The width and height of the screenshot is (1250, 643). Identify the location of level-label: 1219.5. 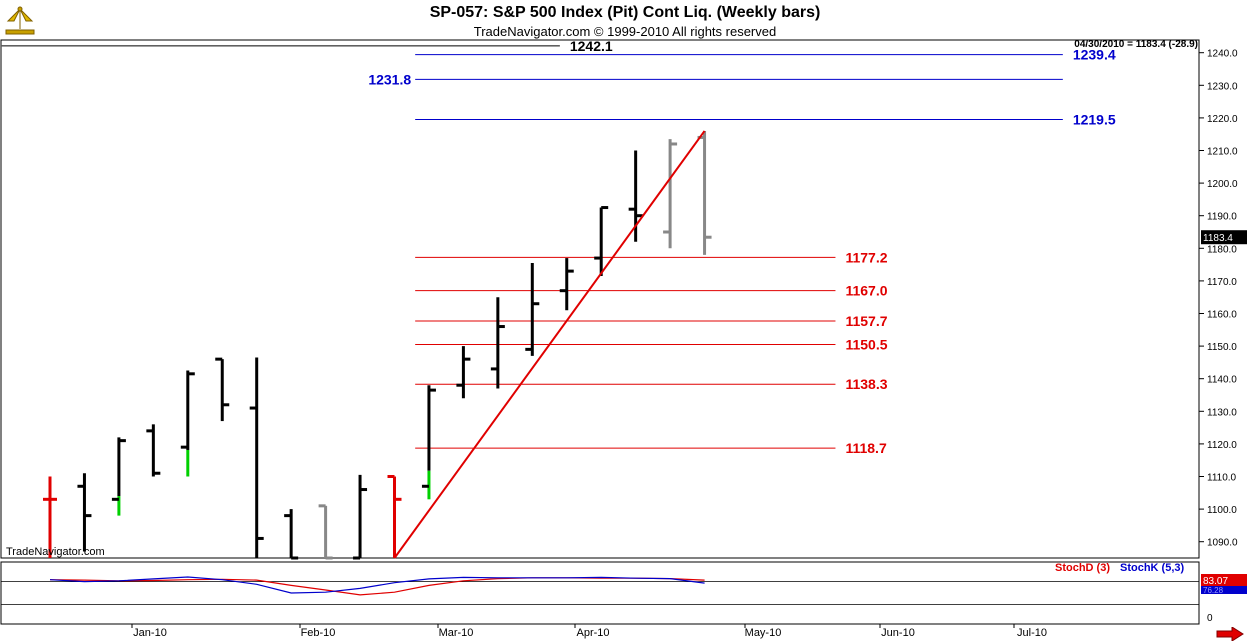
(1094, 120).